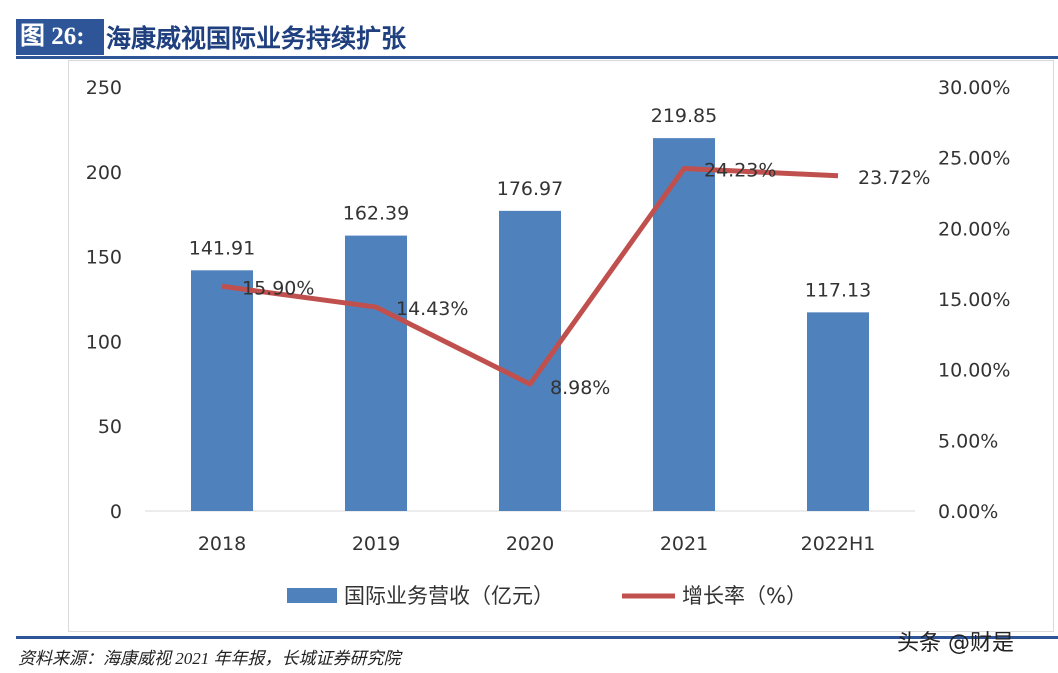 This screenshot has width=1058, height=673. I want to click on x-tick-label: 2020, so click(530, 544).